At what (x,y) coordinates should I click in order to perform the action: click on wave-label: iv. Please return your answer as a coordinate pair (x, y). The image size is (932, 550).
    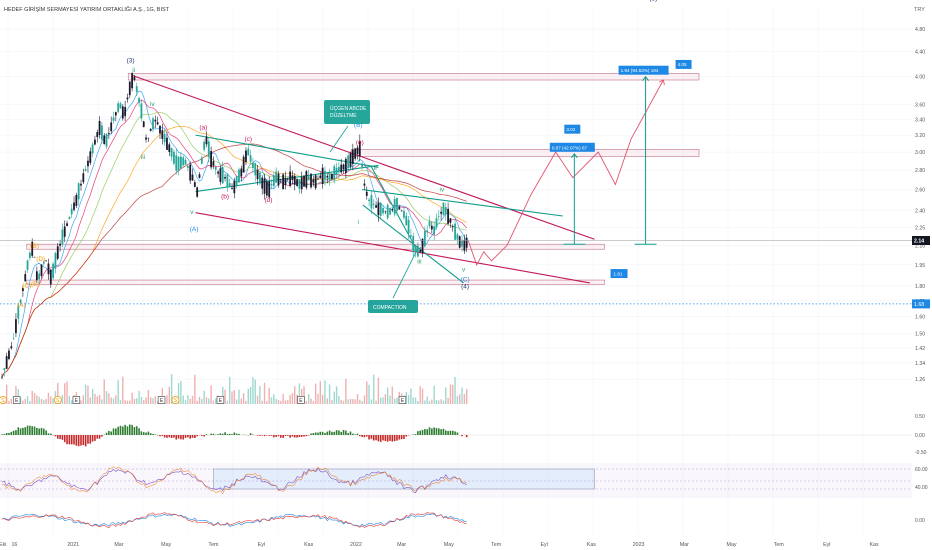
    Looking at the image, I should click on (152, 104).